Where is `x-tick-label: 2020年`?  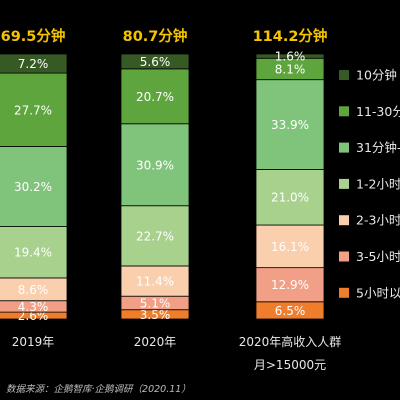 x-tick-label: 2020年 is located at coordinates (155, 342).